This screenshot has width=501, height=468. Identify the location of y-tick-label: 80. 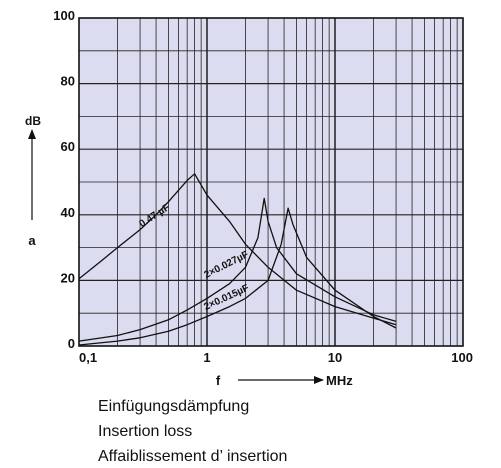
(68, 81).